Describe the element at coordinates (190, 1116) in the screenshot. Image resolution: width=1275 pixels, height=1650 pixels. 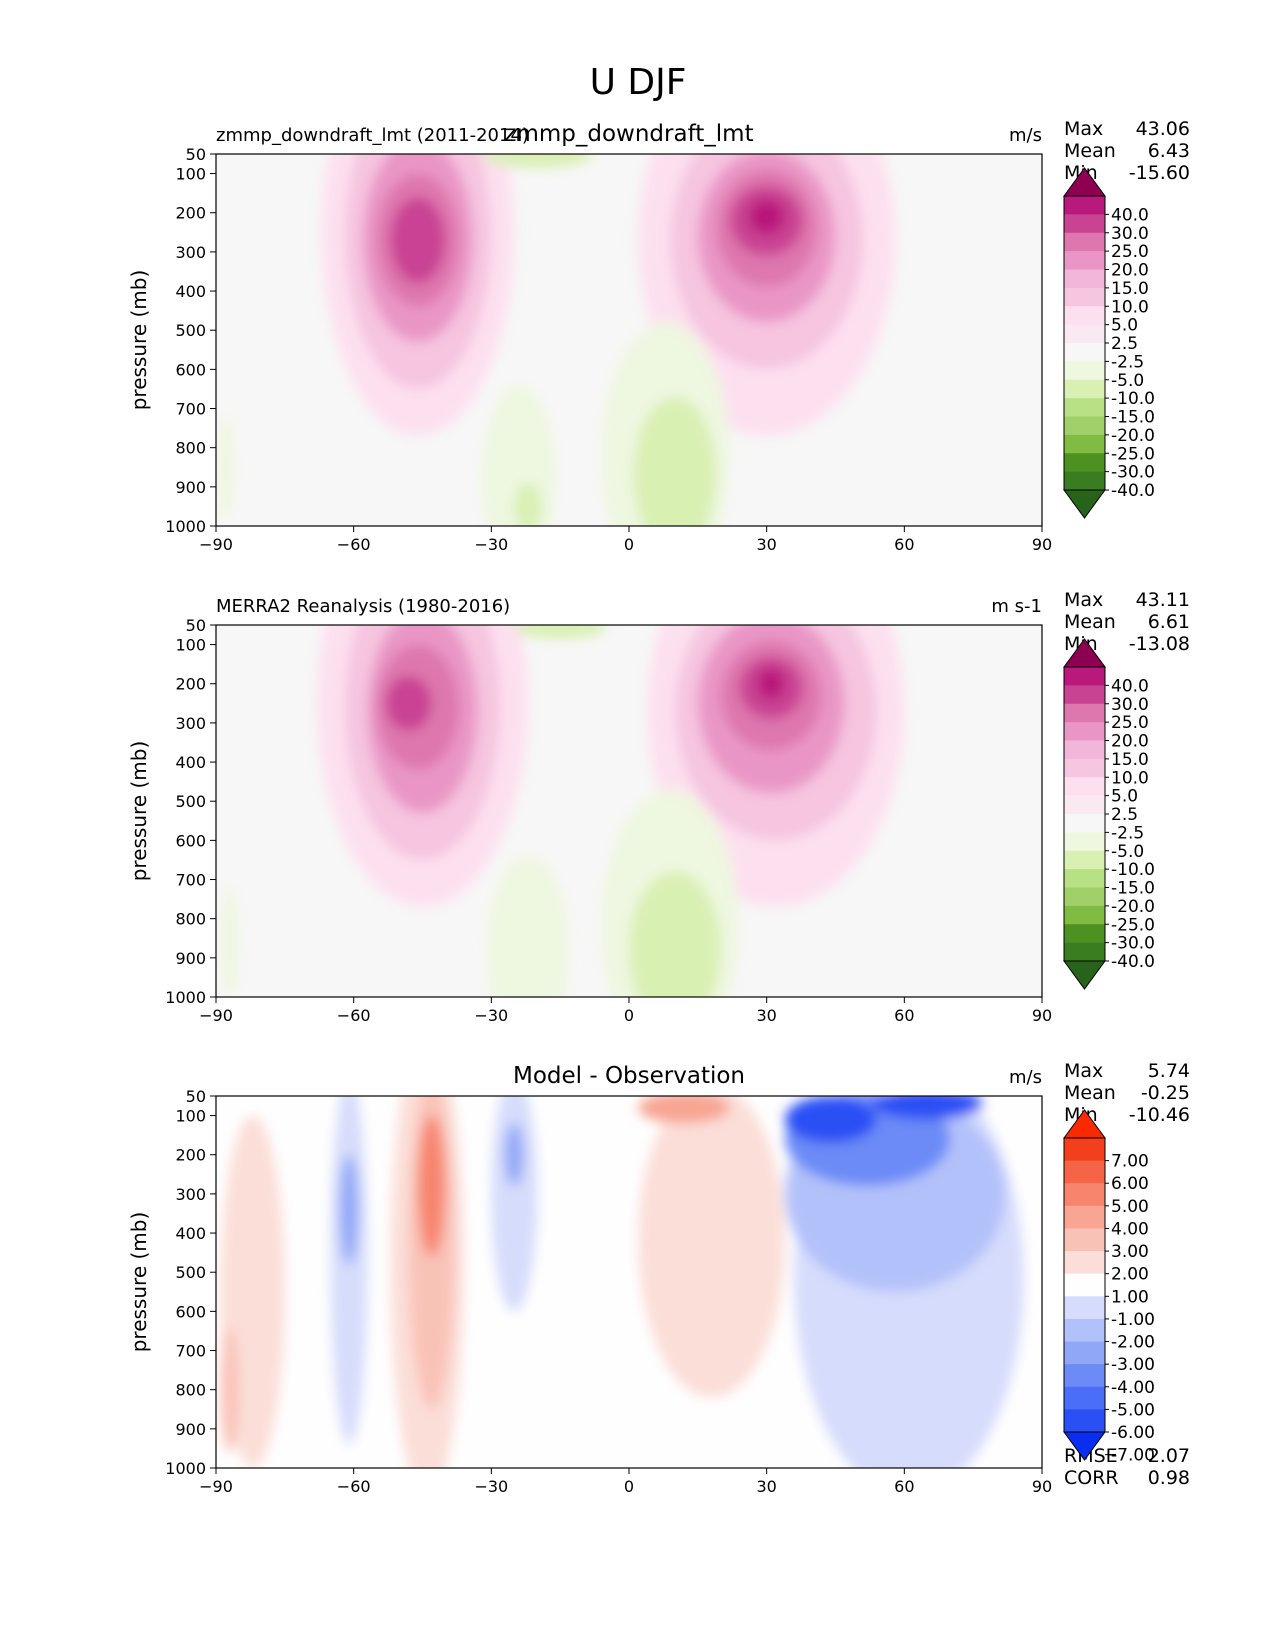
I see `y-tick-label: 100` at that location.